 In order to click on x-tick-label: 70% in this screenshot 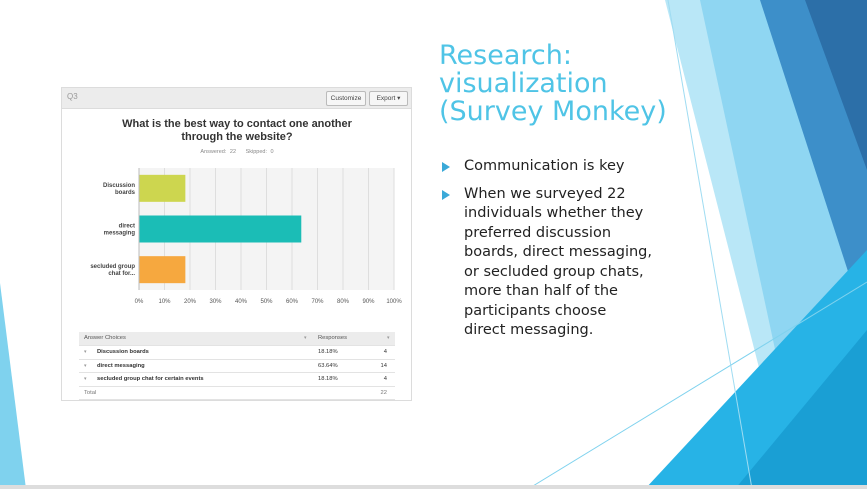, I will do `click(317, 302)`.